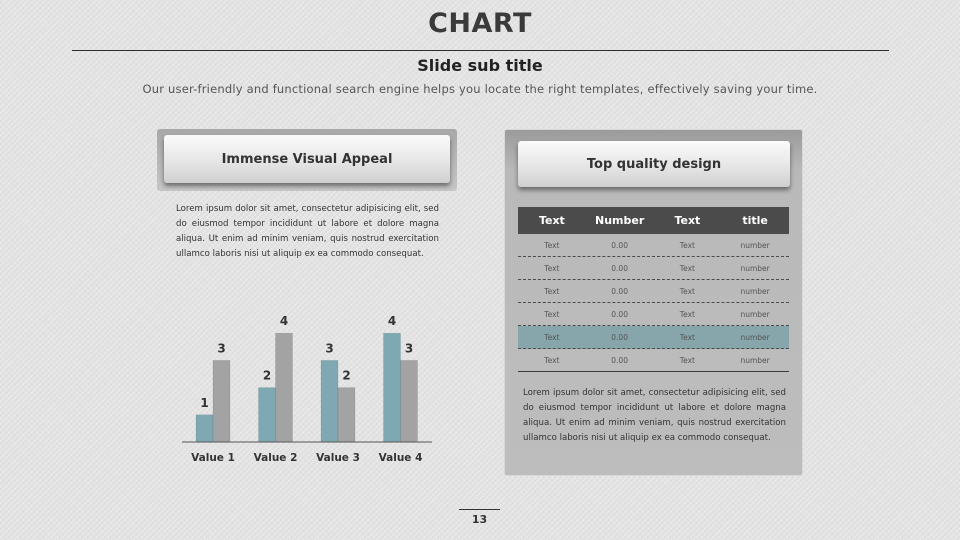  I want to click on category-label: Value 4, so click(401, 458).